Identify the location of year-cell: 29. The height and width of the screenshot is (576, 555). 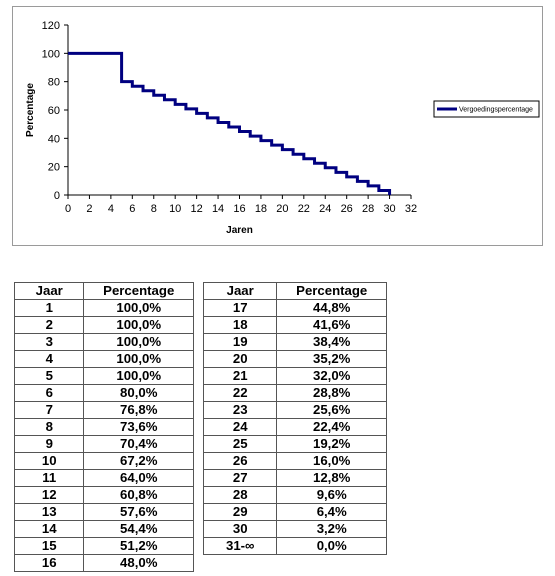
(240, 512).